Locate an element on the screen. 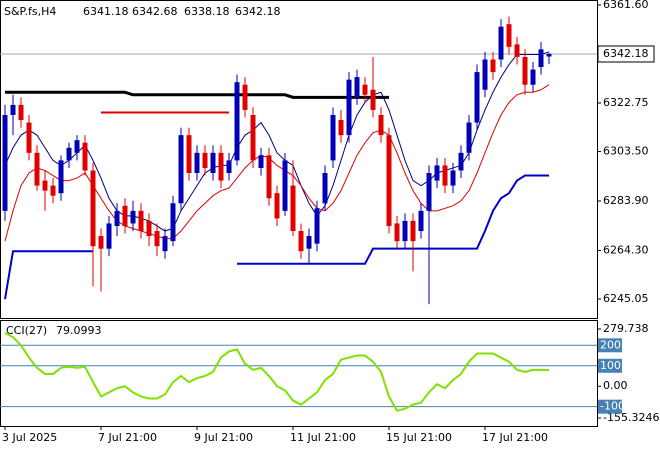 This screenshot has width=660, height=454. y-tick-label: 6283.90 is located at coordinates (626, 200).